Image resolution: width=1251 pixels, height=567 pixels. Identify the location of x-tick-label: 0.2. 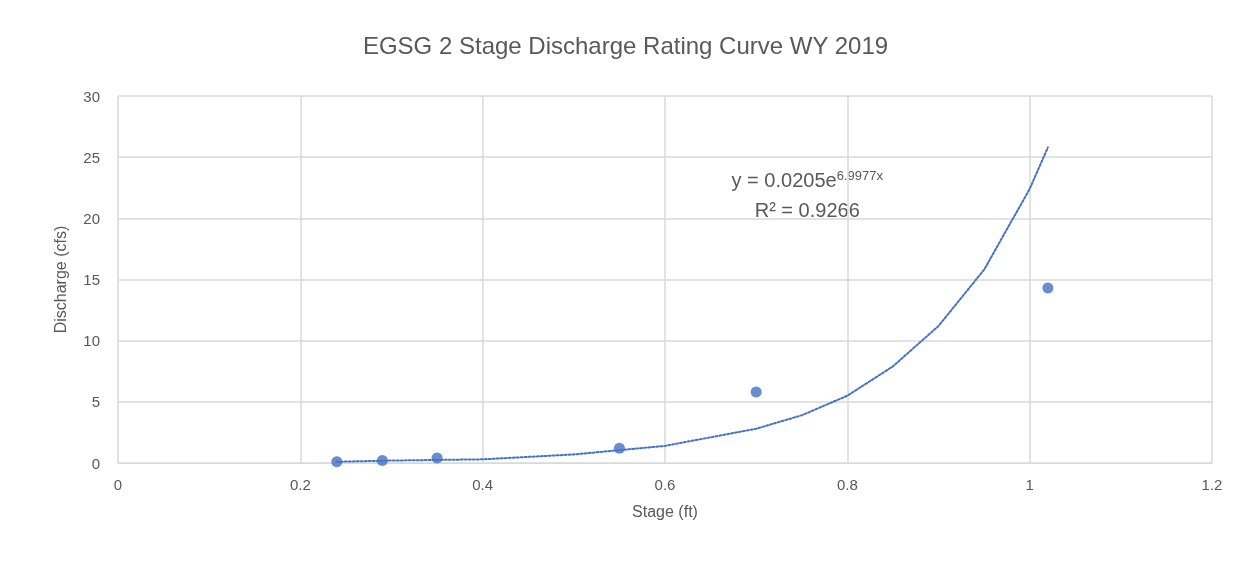
(300, 484).